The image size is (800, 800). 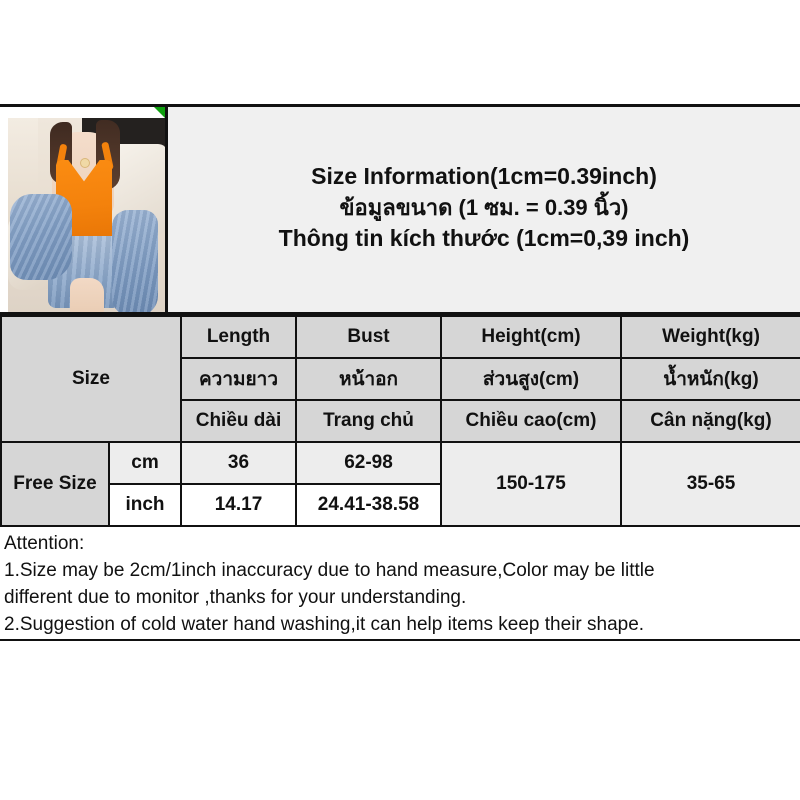 What do you see at coordinates (531, 484) in the screenshot?
I see `value-height-range: 150-175` at bounding box center [531, 484].